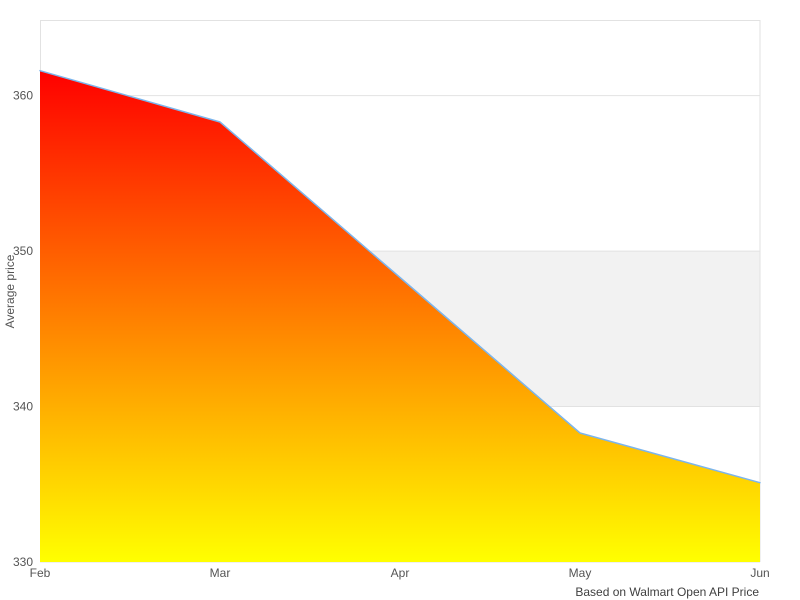 Image resolution: width=800 pixels, height=600 pixels. I want to click on x-tick-label-feb: Feb, so click(40, 573).